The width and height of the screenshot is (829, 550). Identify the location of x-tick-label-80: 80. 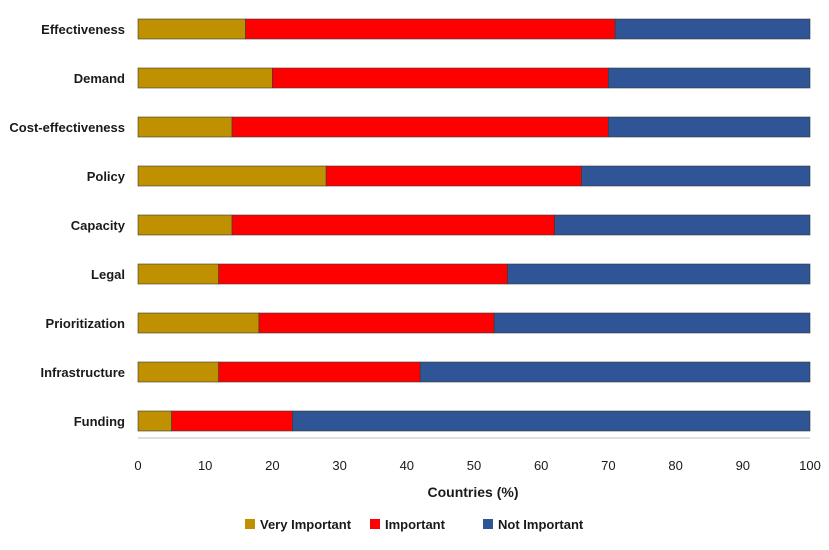
(675, 465).